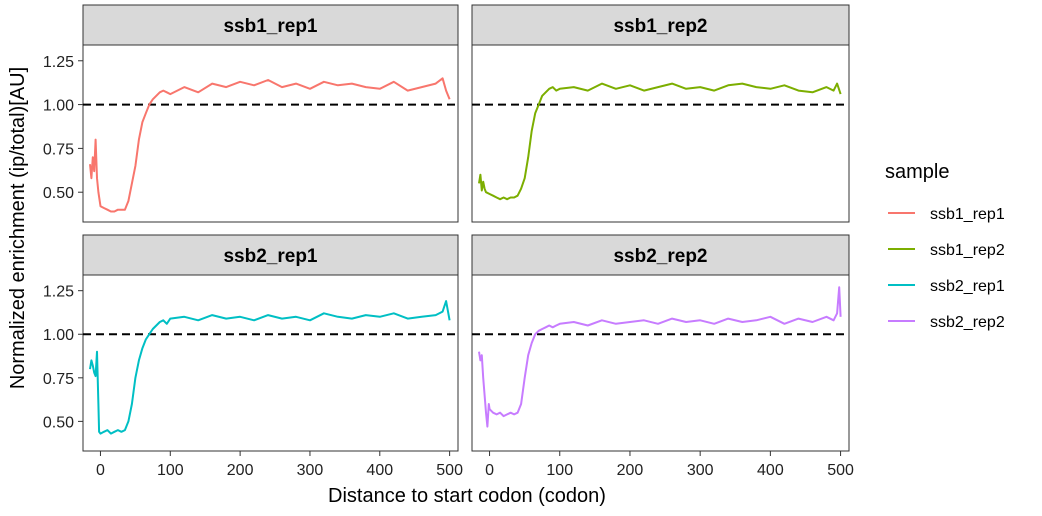 Image resolution: width=1042 pixels, height=516 pixels. What do you see at coordinates (967, 322) in the screenshot?
I see `legend-label: ssb2_rep2` at bounding box center [967, 322].